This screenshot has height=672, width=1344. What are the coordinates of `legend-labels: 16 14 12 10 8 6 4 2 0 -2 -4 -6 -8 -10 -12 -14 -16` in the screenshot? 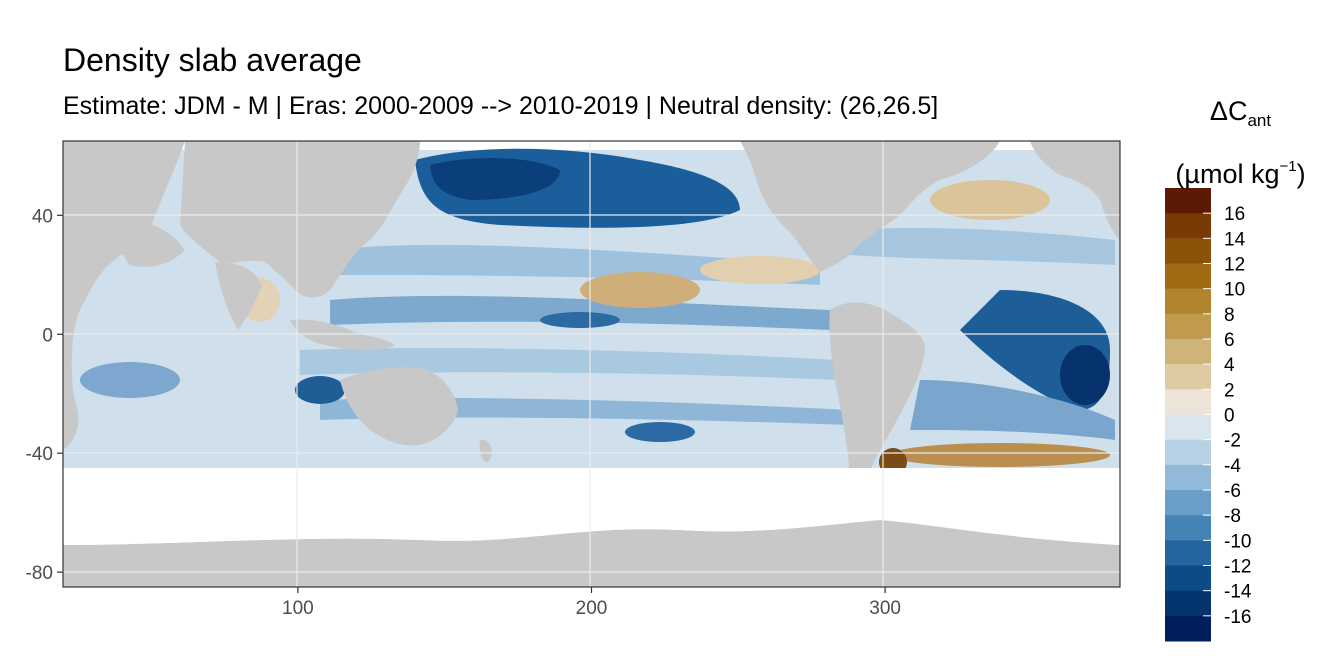 It's located at (1227, 416).